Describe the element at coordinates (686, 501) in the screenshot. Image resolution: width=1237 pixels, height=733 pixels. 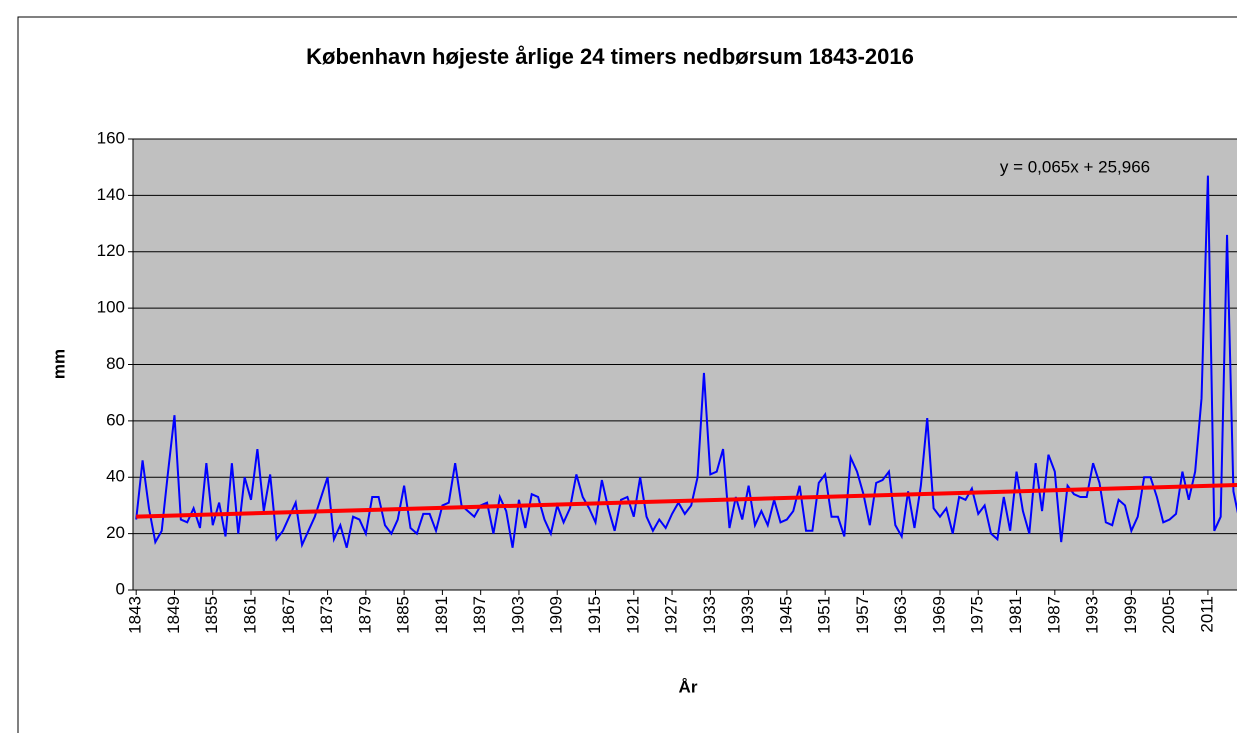
I see `trend-line` at that location.